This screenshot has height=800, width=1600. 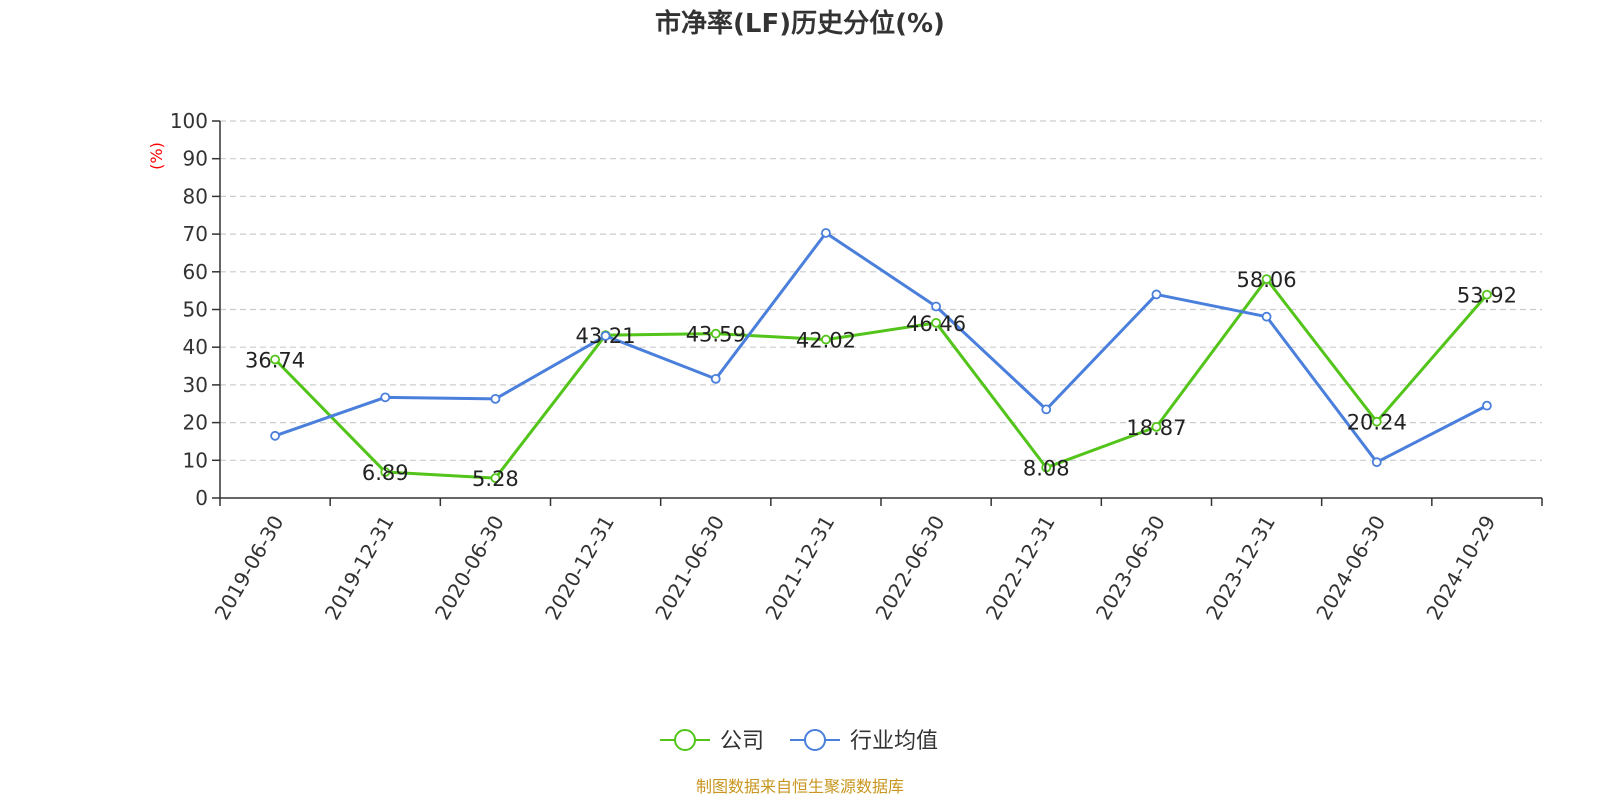 What do you see at coordinates (579, 567) in the screenshot?
I see `x-tick-label: 2020-12-31` at bounding box center [579, 567].